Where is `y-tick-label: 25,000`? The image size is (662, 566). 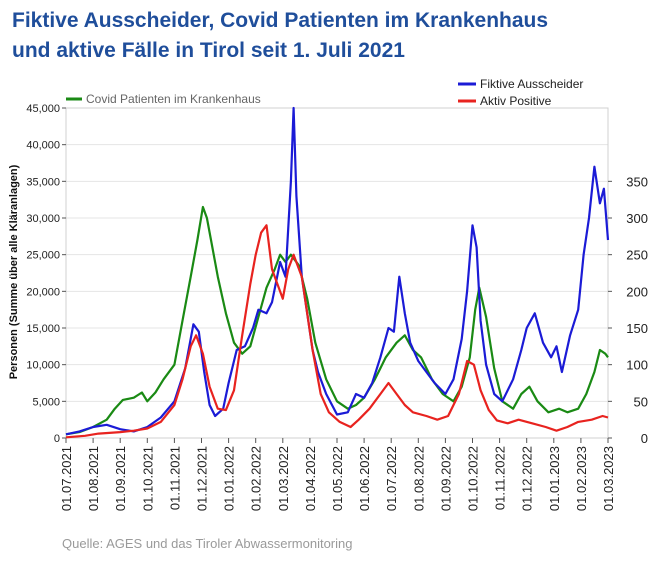 y-tick-label: 25,000 is located at coordinates (43, 256).